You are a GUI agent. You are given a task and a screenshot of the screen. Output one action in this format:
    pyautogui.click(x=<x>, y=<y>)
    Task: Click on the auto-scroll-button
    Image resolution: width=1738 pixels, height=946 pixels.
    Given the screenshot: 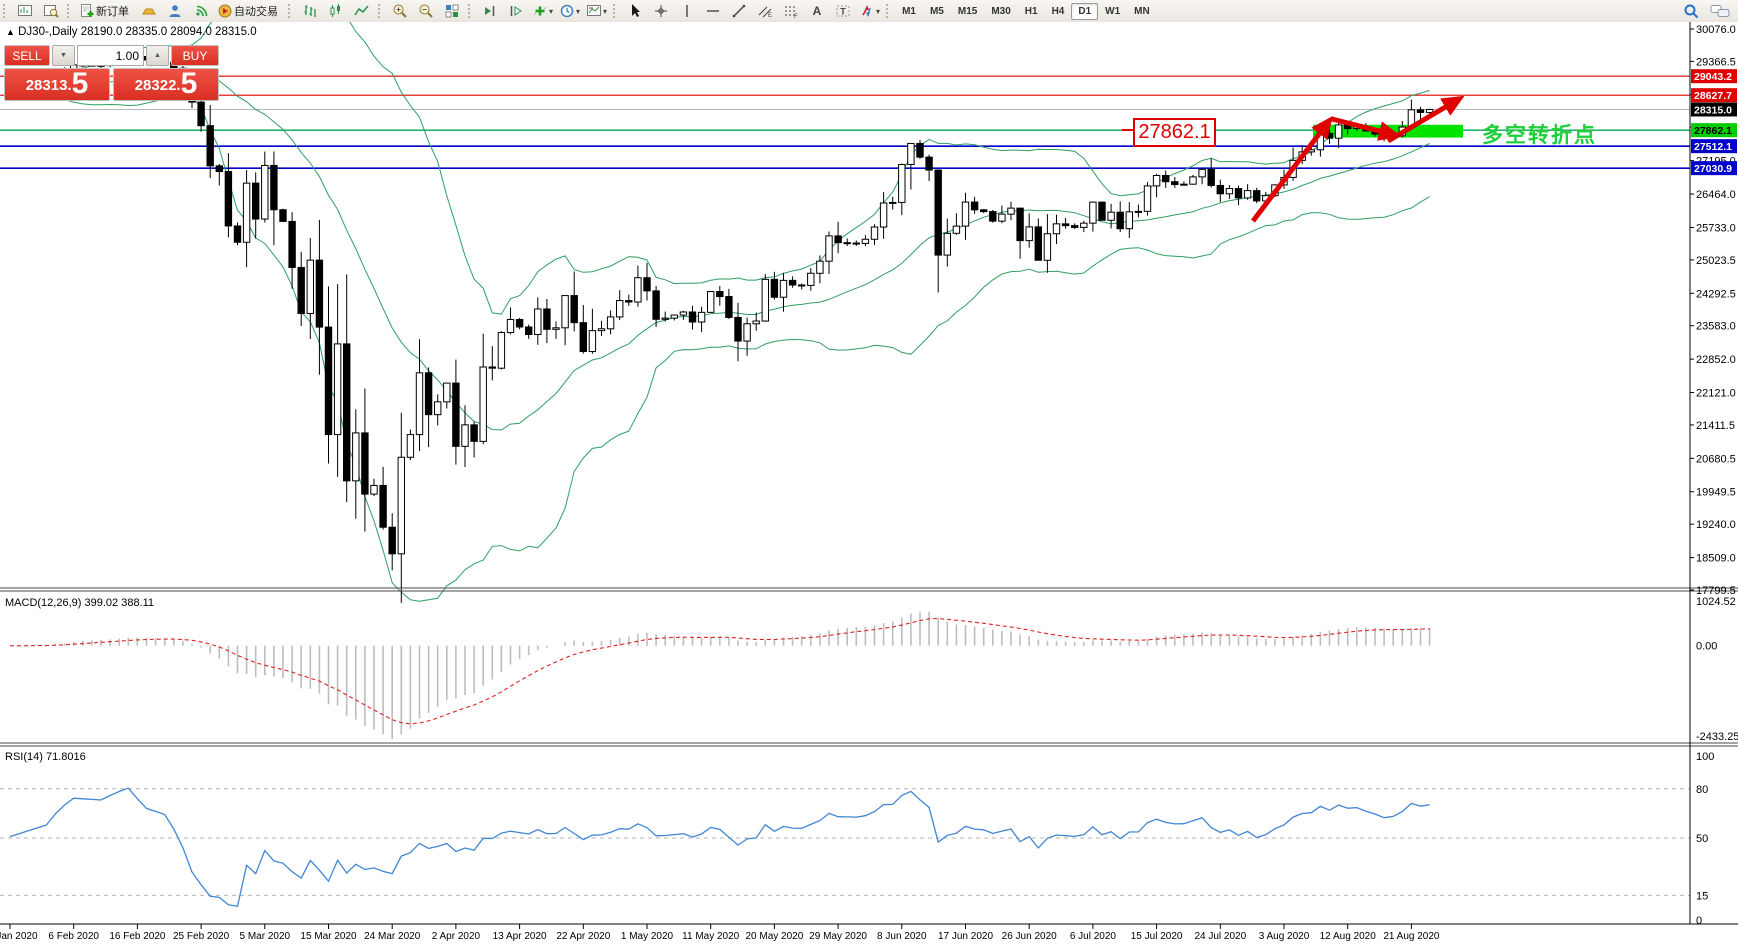 What is the action you would take?
    pyautogui.click(x=490, y=11)
    